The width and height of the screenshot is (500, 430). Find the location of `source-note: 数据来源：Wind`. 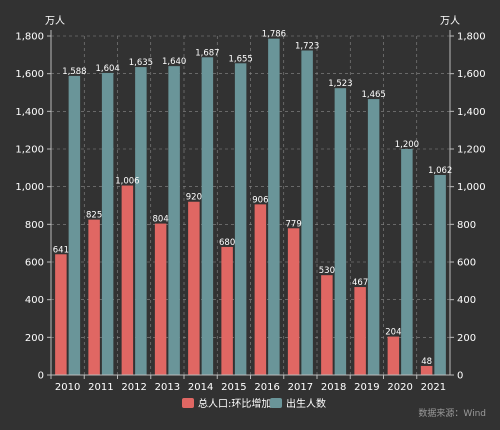

source-note: 数据来源：Wind is located at coordinates (452, 413).